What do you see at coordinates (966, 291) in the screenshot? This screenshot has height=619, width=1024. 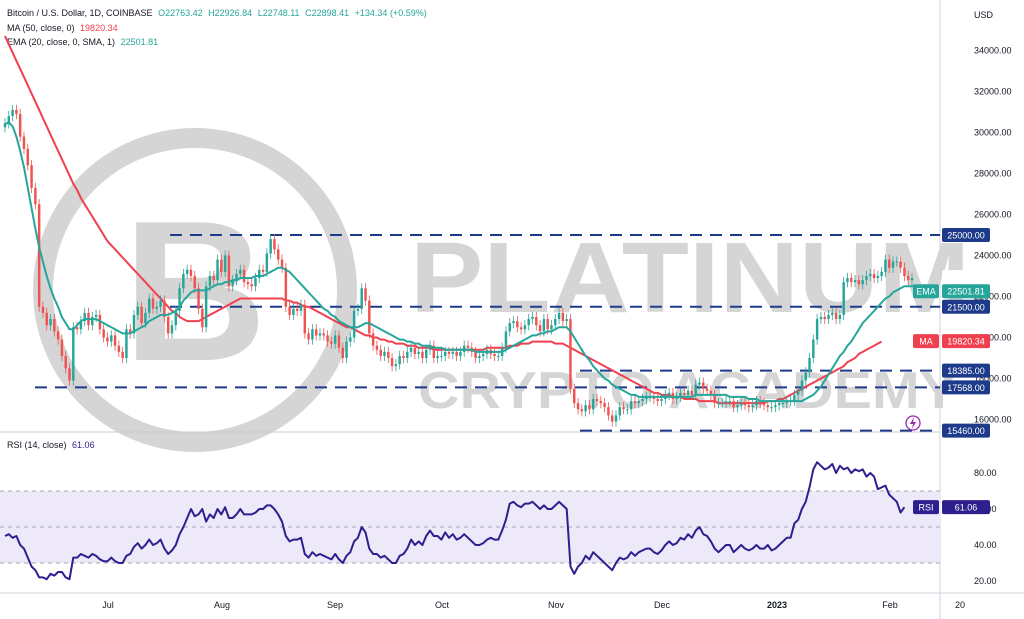 I see `ema-tag` at bounding box center [966, 291].